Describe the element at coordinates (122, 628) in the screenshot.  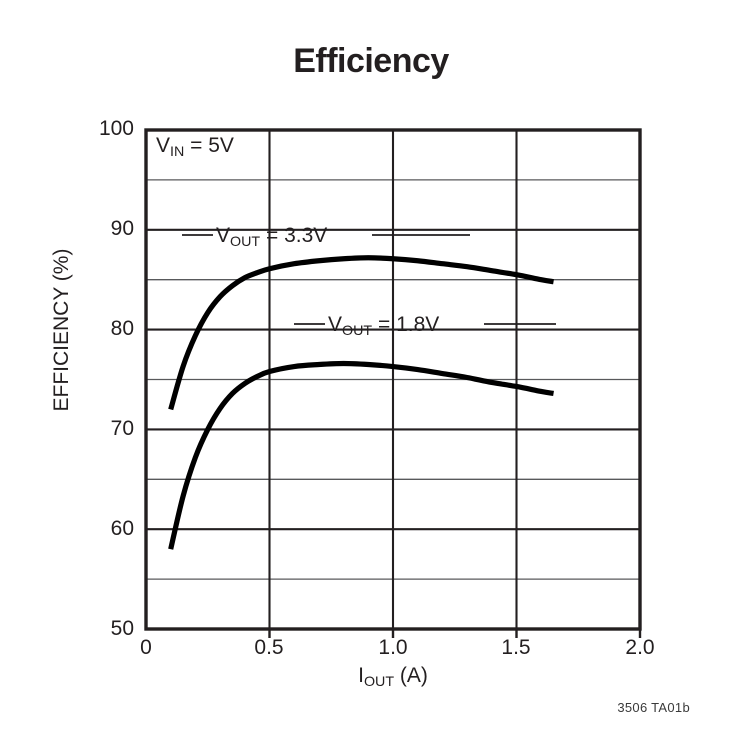
I see `y-tick-label: 50` at that location.